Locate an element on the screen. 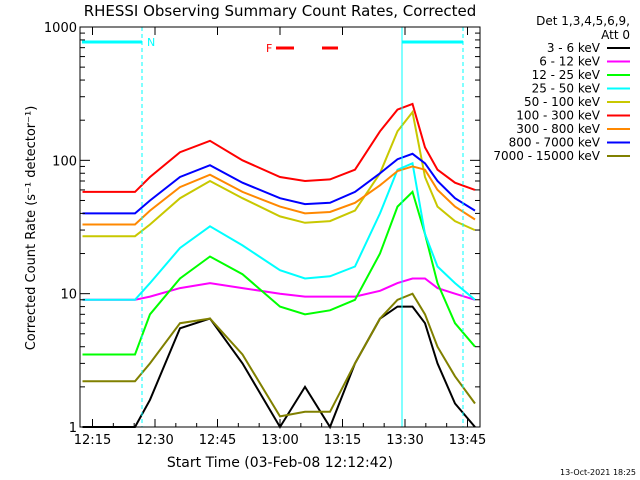 The height and width of the screenshot is (480, 640). legend-label-7: 300 - 800 keV is located at coordinates (558, 129).